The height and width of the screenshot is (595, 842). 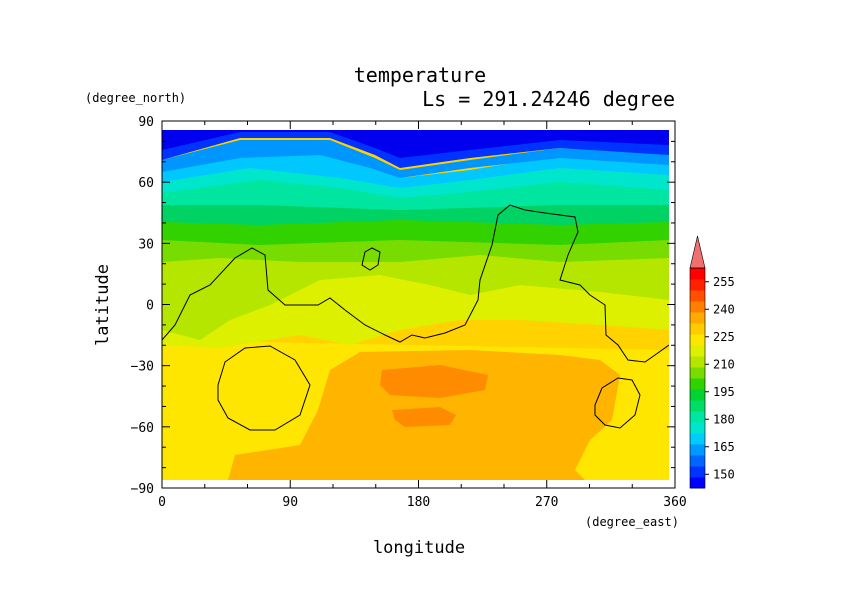 I want to click on x-tick-label: 360, so click(x=674, y=502).